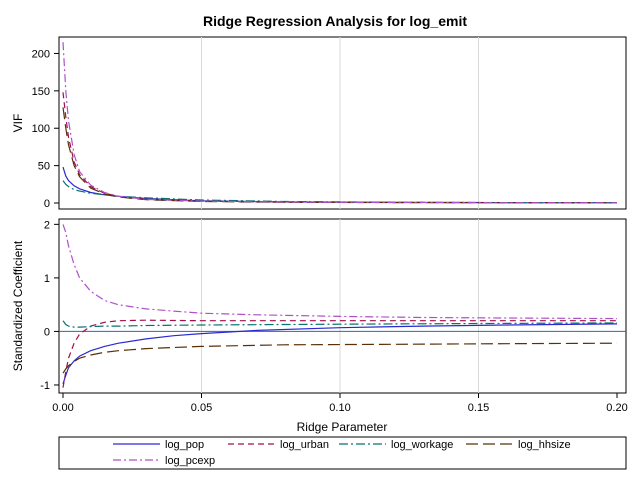  What do you see at coordinates (422, 445) in the screenshot?
I see `legend-label-log-workage: log_workage` at bounding box center [422, 445].